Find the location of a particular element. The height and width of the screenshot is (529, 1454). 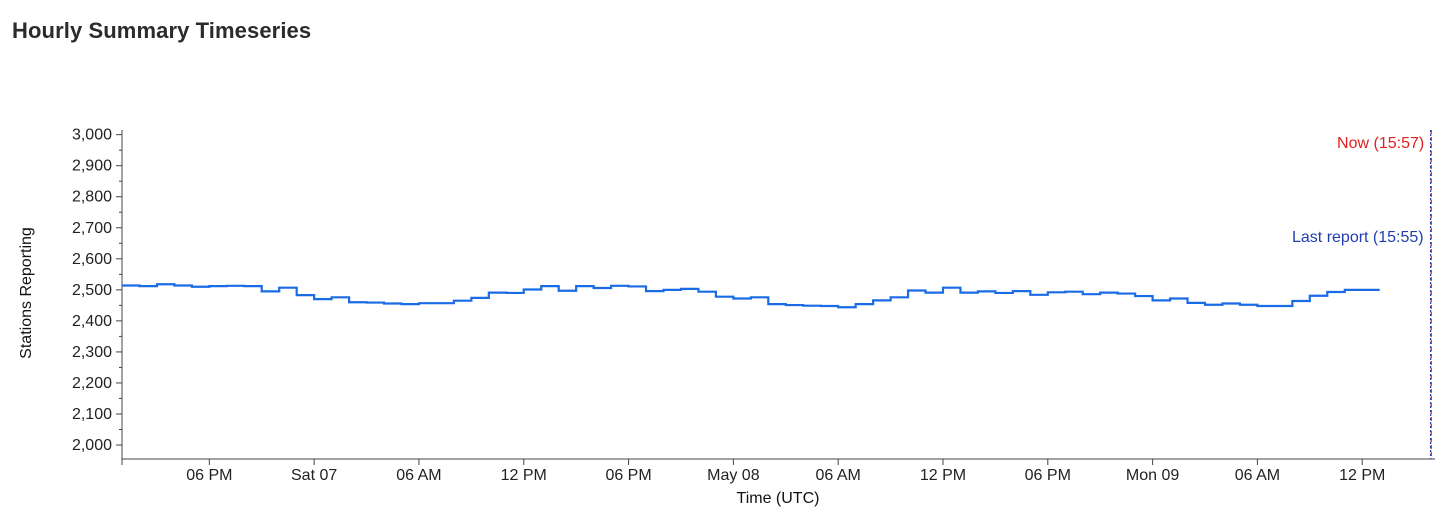

y-tick-label: 2,300 is located at coordinates (92, 352).